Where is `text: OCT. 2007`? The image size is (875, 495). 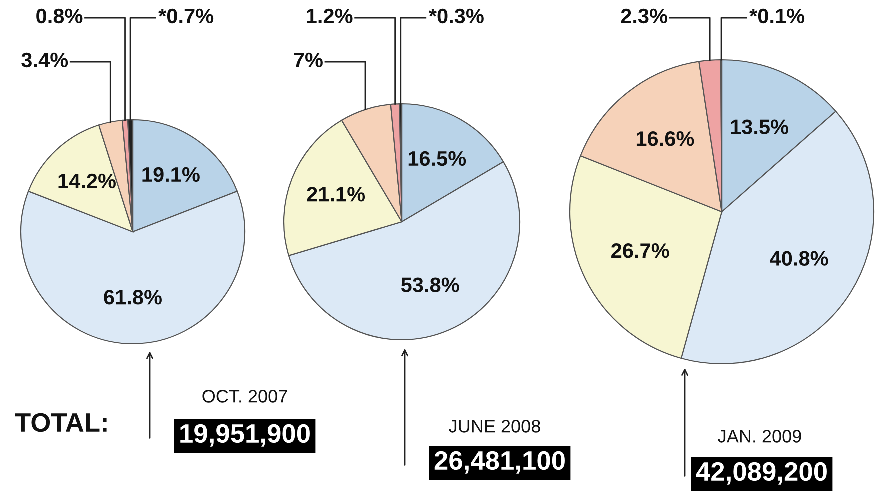
text: OCT. 2007 is located at coordinates (245, 396).